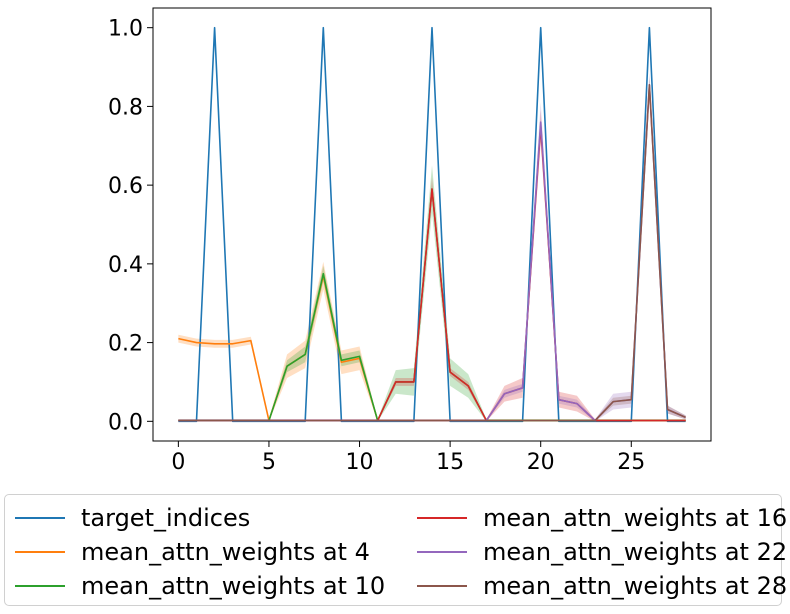 The height and width of the screenshot is (614, 790). What do you see at coordinates (125, 186) in the screenshot?
I see `y-tick-label: 0.6` at bounding box center [125, 186].